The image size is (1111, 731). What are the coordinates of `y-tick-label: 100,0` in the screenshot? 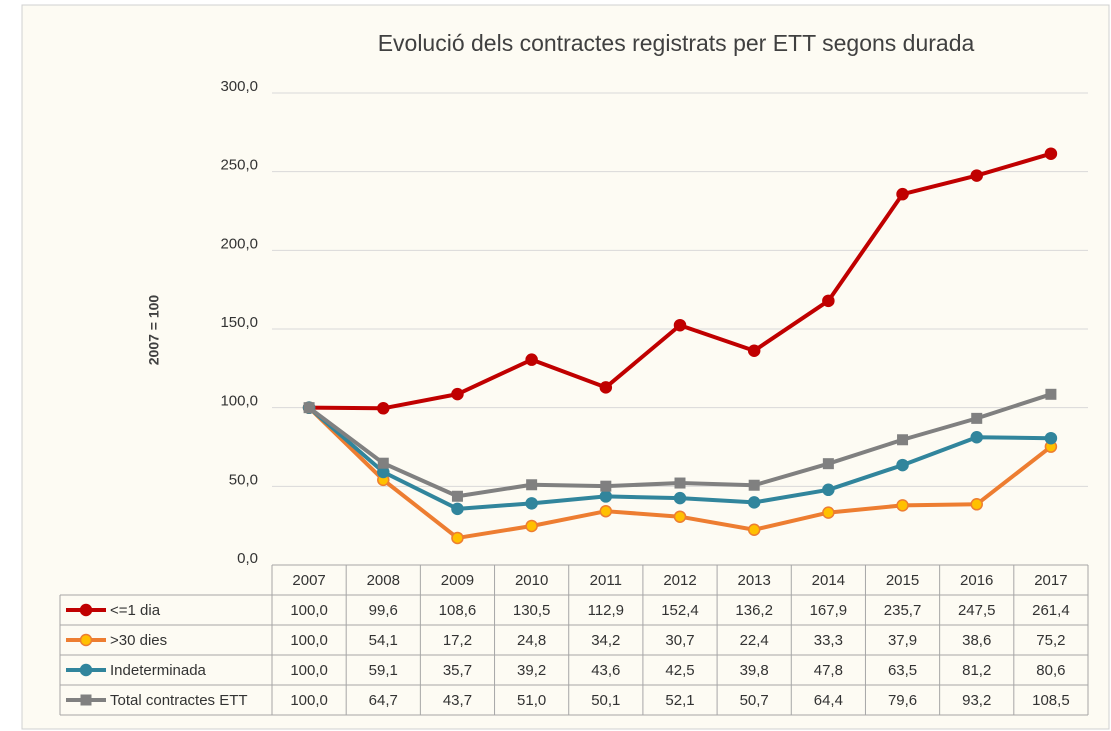 It's located at (239, 401).